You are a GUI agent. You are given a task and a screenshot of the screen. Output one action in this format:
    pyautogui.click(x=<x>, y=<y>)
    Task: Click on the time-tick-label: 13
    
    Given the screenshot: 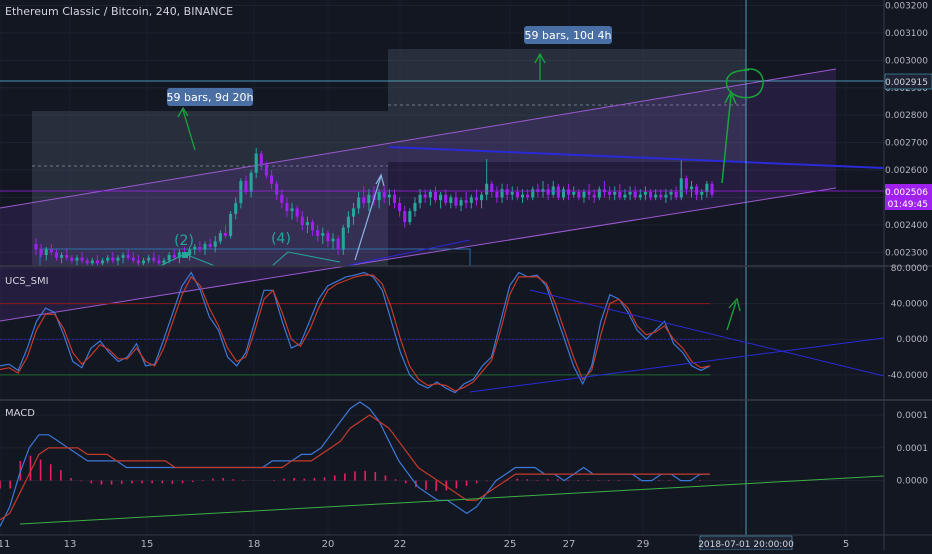 What is the action you would take?
    pyautogui.click(x=70, y=544)
    